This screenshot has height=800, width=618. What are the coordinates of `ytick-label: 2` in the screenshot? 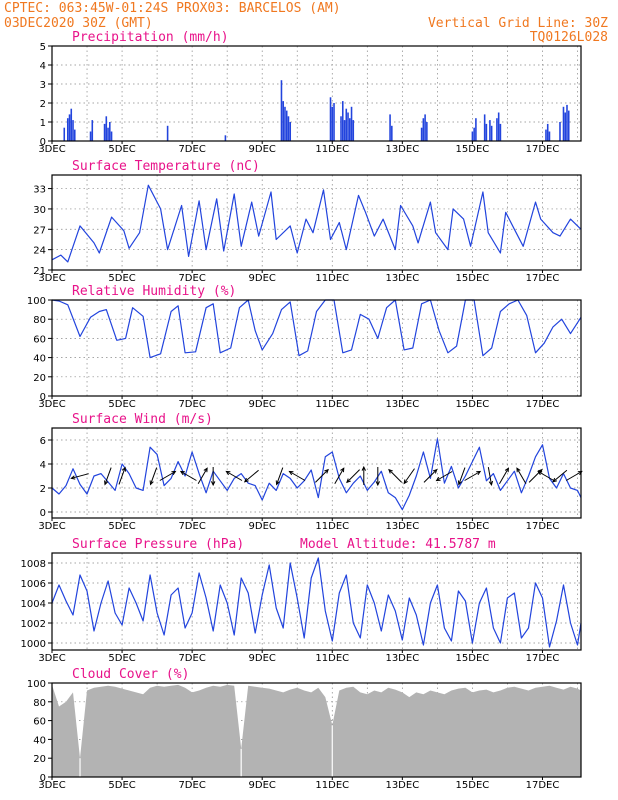 It's located at (43, 489).